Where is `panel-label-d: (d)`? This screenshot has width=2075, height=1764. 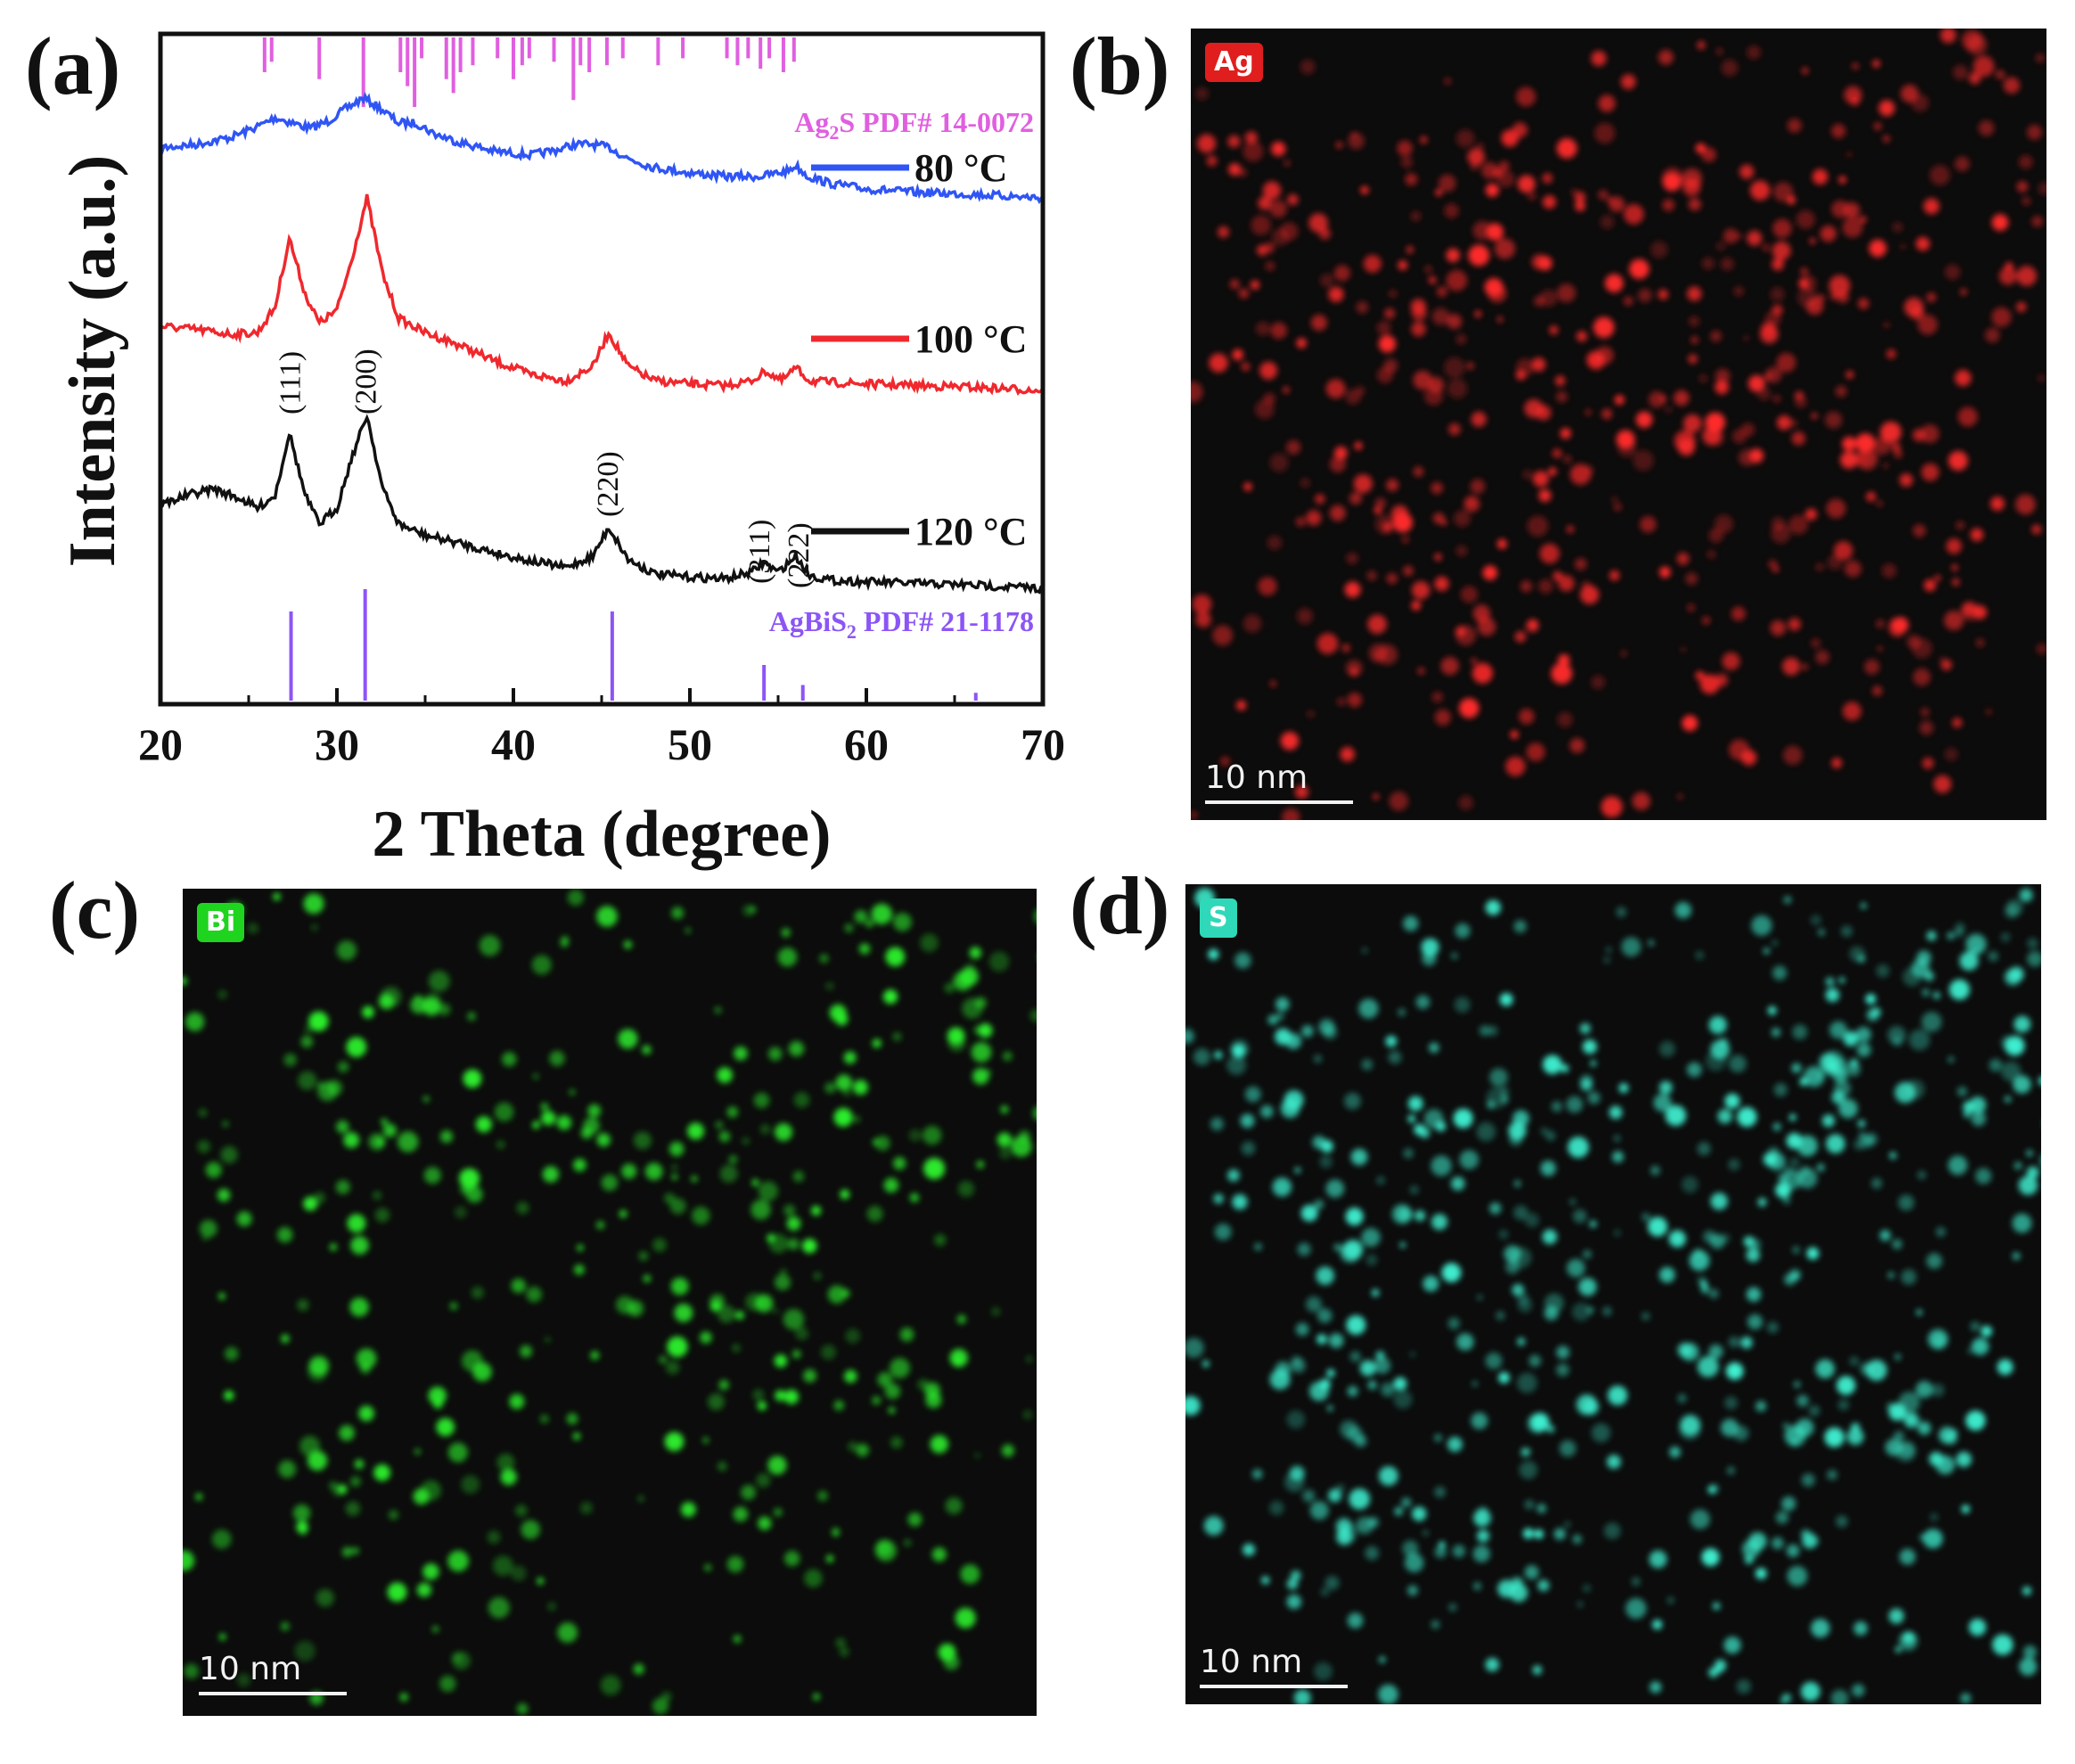
panel-label-d: (d) is located at coordinates (1120, 905).